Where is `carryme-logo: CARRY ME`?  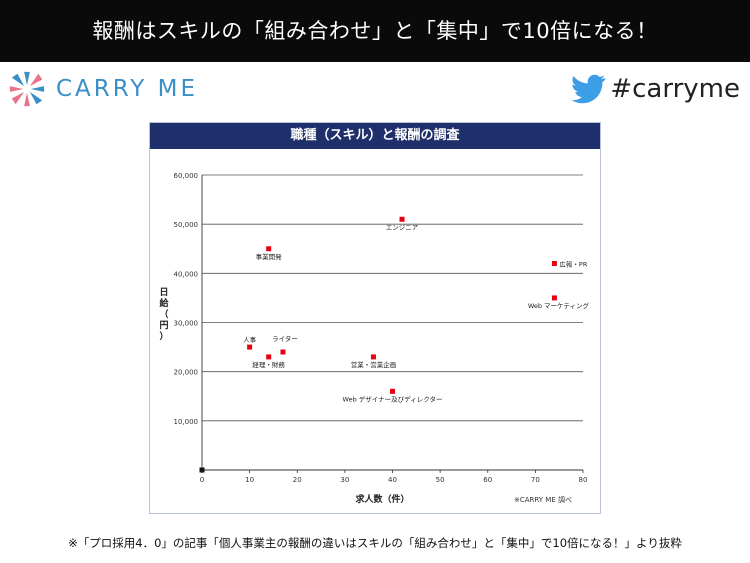 carryme-logo: CARRY ME is located at coordinates (108, 89).